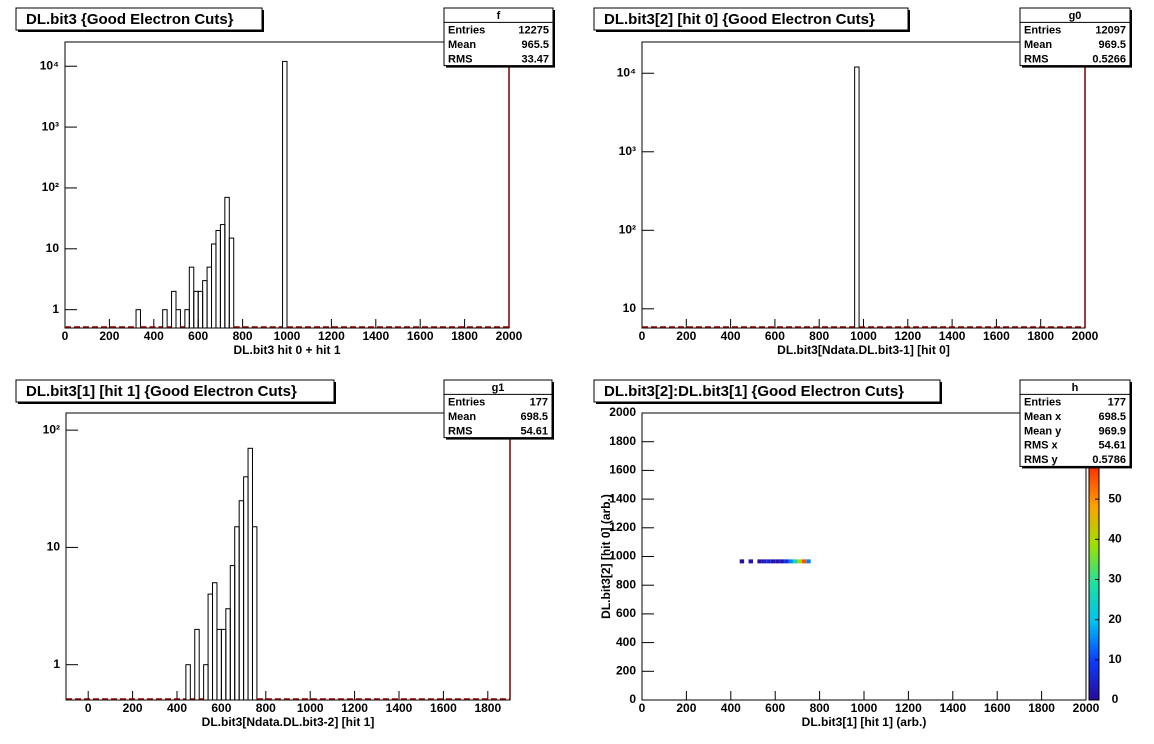  I want to click on y-tick-label: 400, so click(626, 642).